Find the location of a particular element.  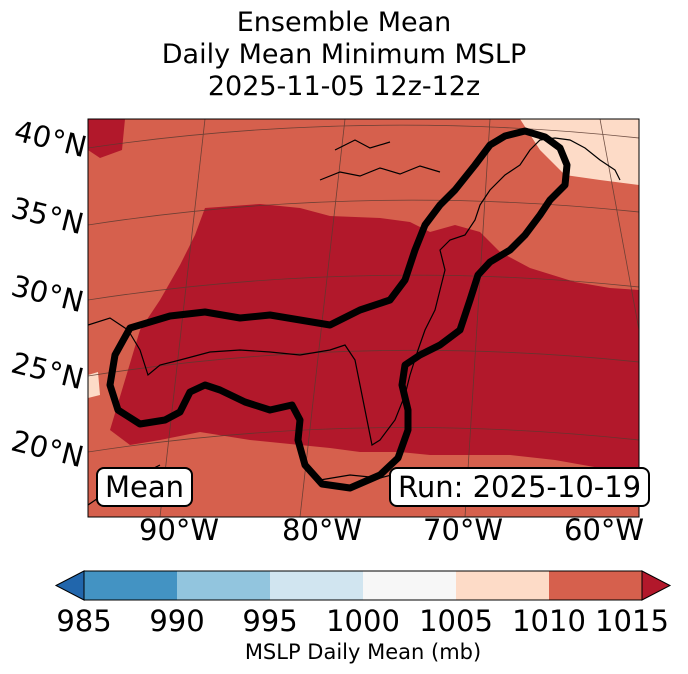

field-1005-1010-west is located at coordinates (94, 385).